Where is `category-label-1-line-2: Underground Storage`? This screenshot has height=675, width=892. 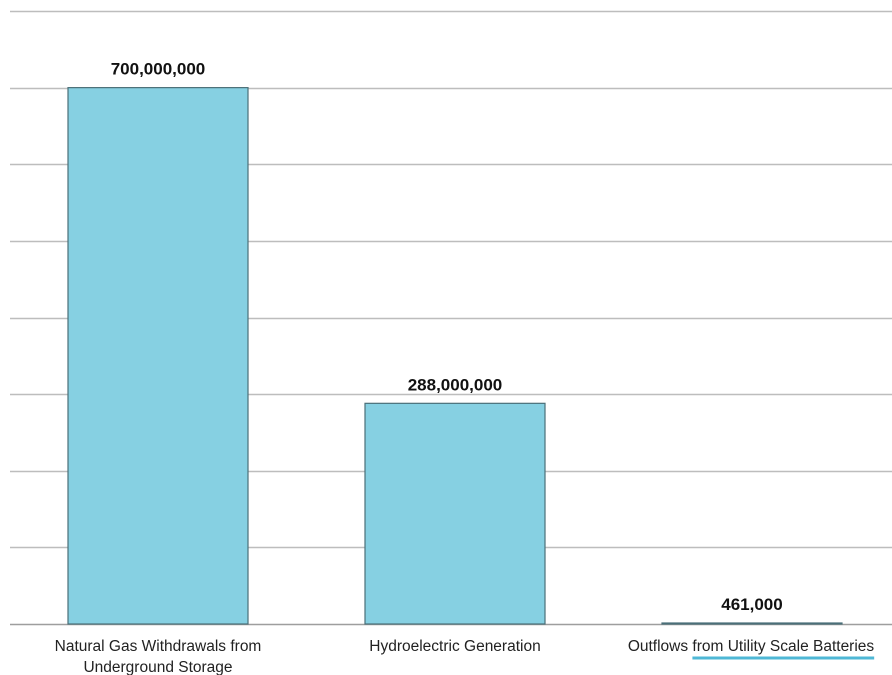 category-label-1-line-2: Underground Storage is located at coordinates (157, 667).